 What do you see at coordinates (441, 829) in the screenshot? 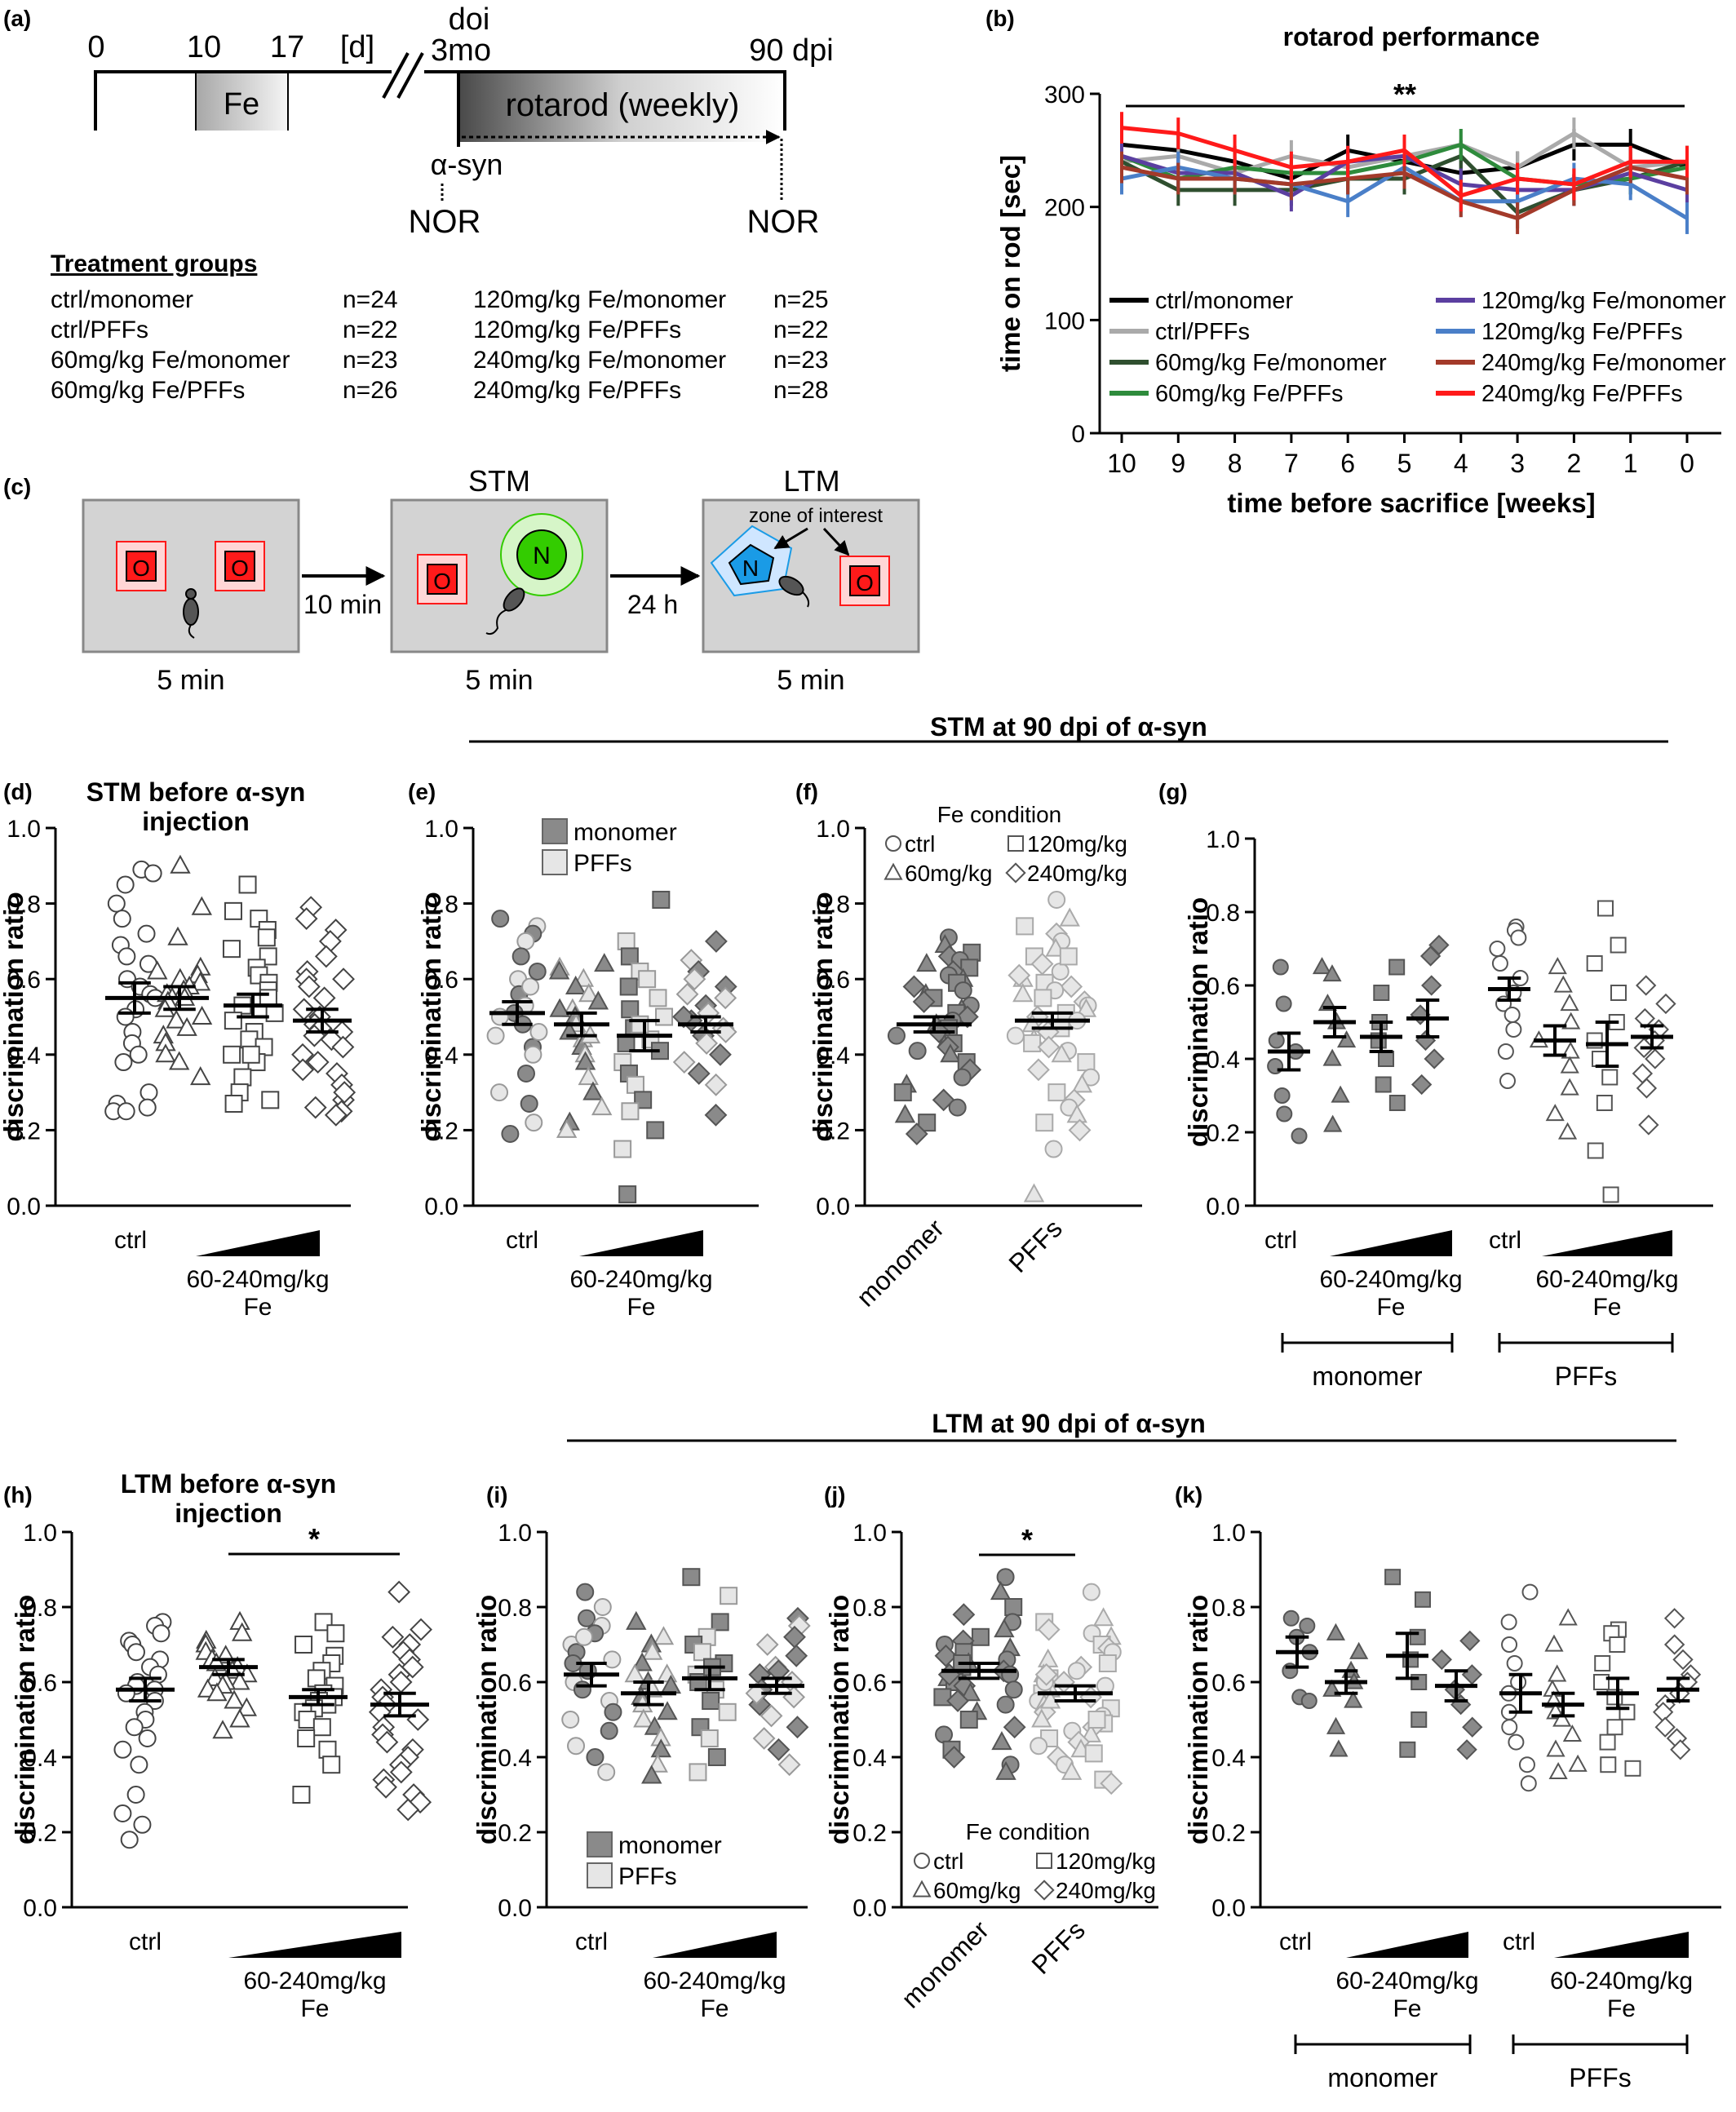
I see `y-tick-label: 1.0` at bounding box center [441, 829].